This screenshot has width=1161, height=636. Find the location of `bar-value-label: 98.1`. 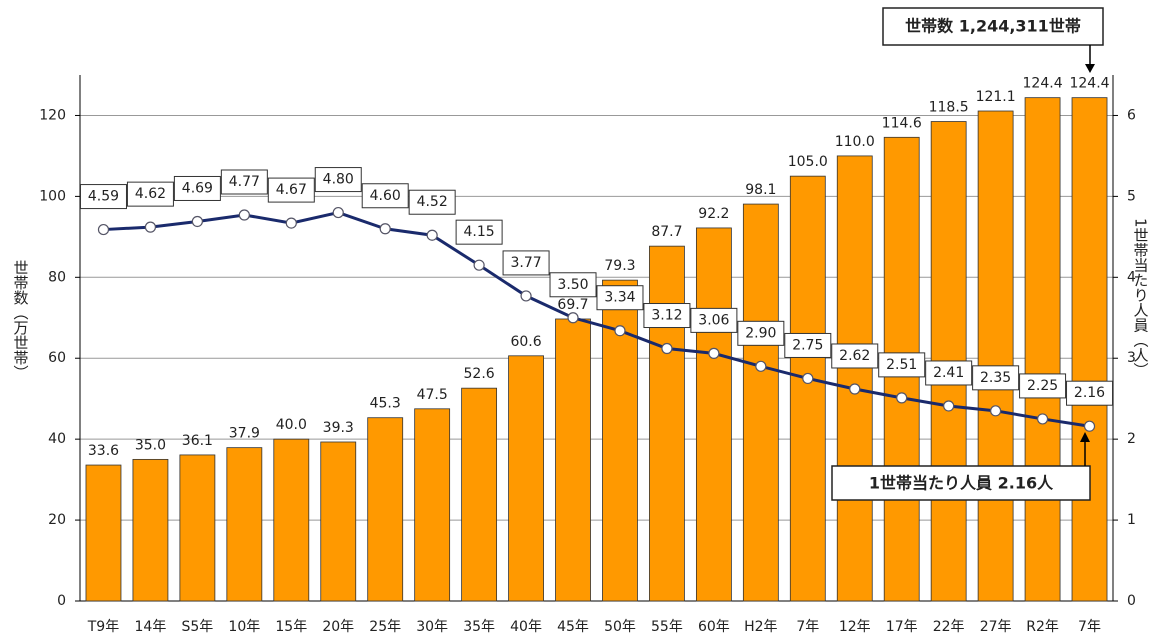

bar-value-label: 98.1 is located at coordinates (760, 190).